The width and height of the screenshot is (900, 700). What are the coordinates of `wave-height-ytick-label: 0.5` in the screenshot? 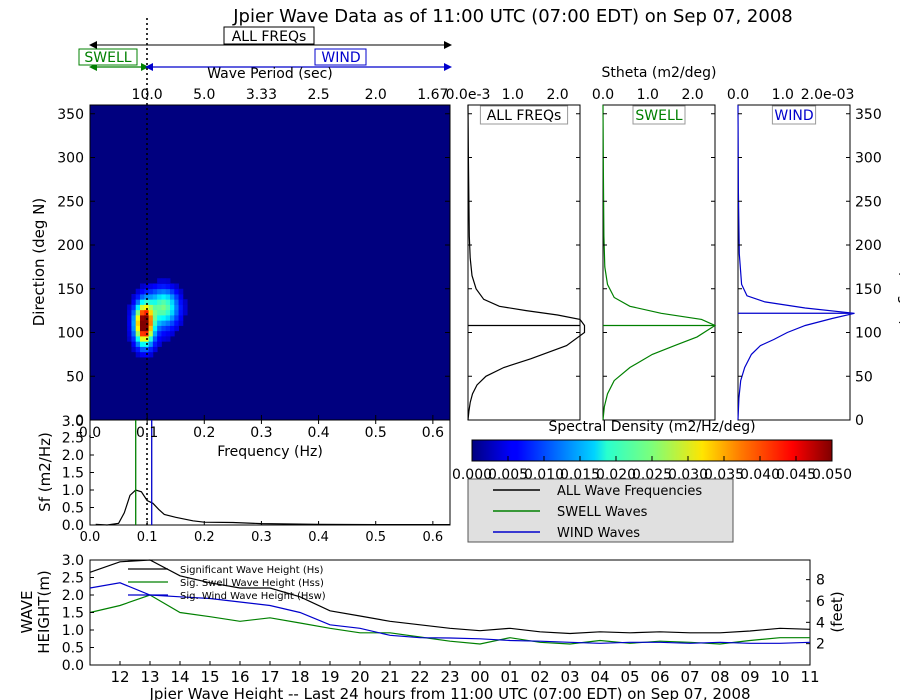 It's located at (73, 649).